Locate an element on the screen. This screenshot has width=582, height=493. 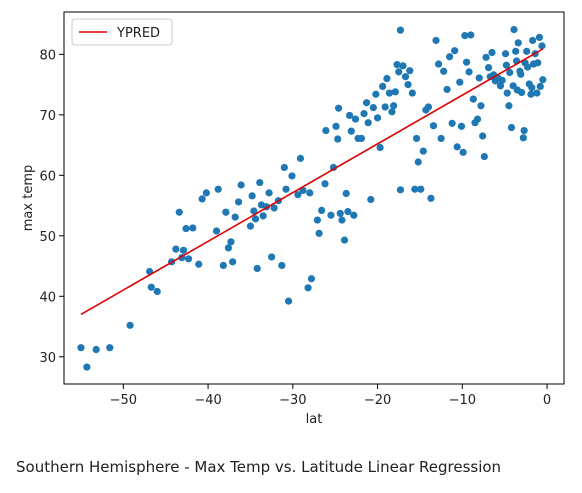
x-tick-label: −40 is located at coordinates (207, 400).